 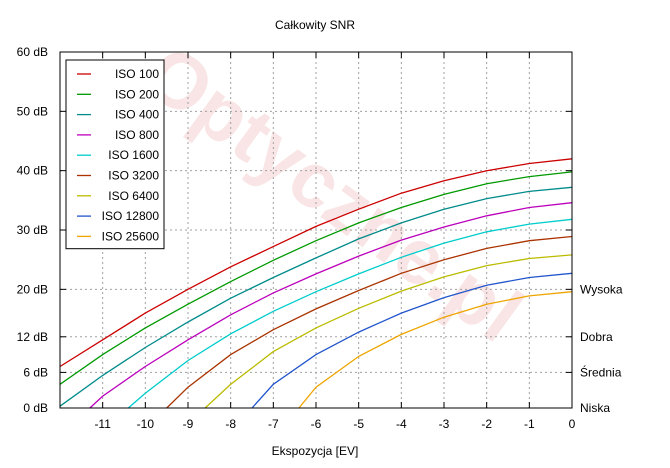 What do you see at coordinates (131, 236) in the screenshot?
I see `legend-label: ISO 25600` at bounding box center [131, 236].